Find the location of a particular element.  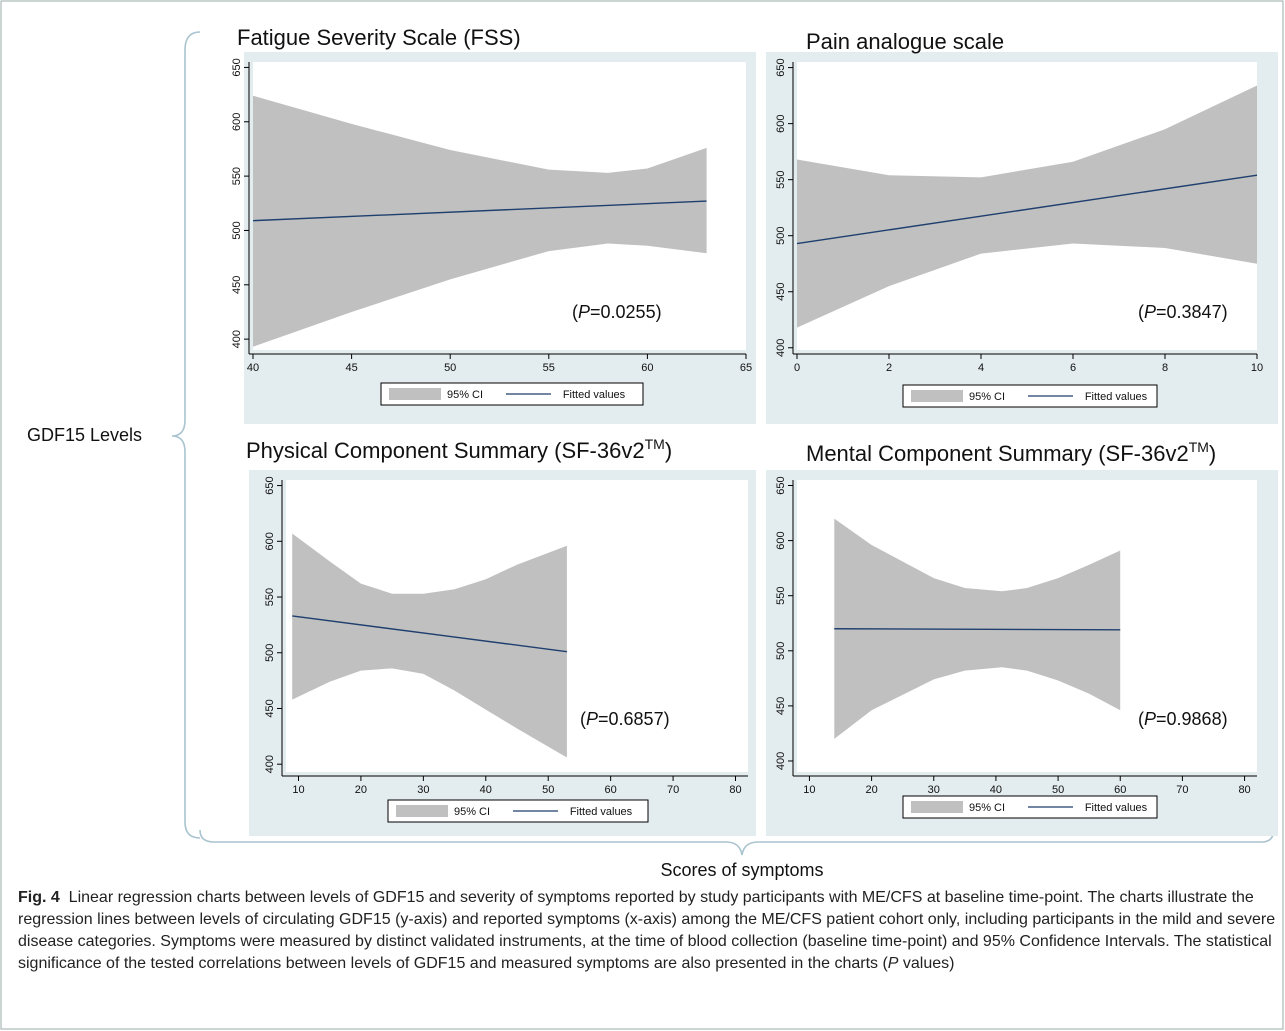

caption-text-2: values) is located at coordinates (926, 963).